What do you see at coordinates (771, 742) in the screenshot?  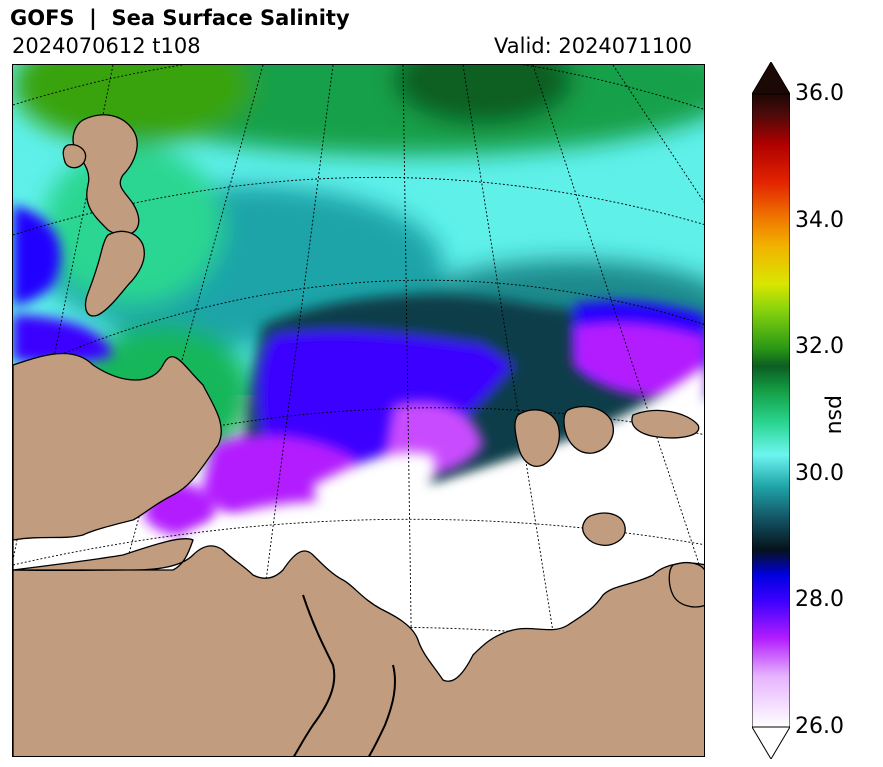 I see `colorbar-extend-min` at bounding box center [771, 742].